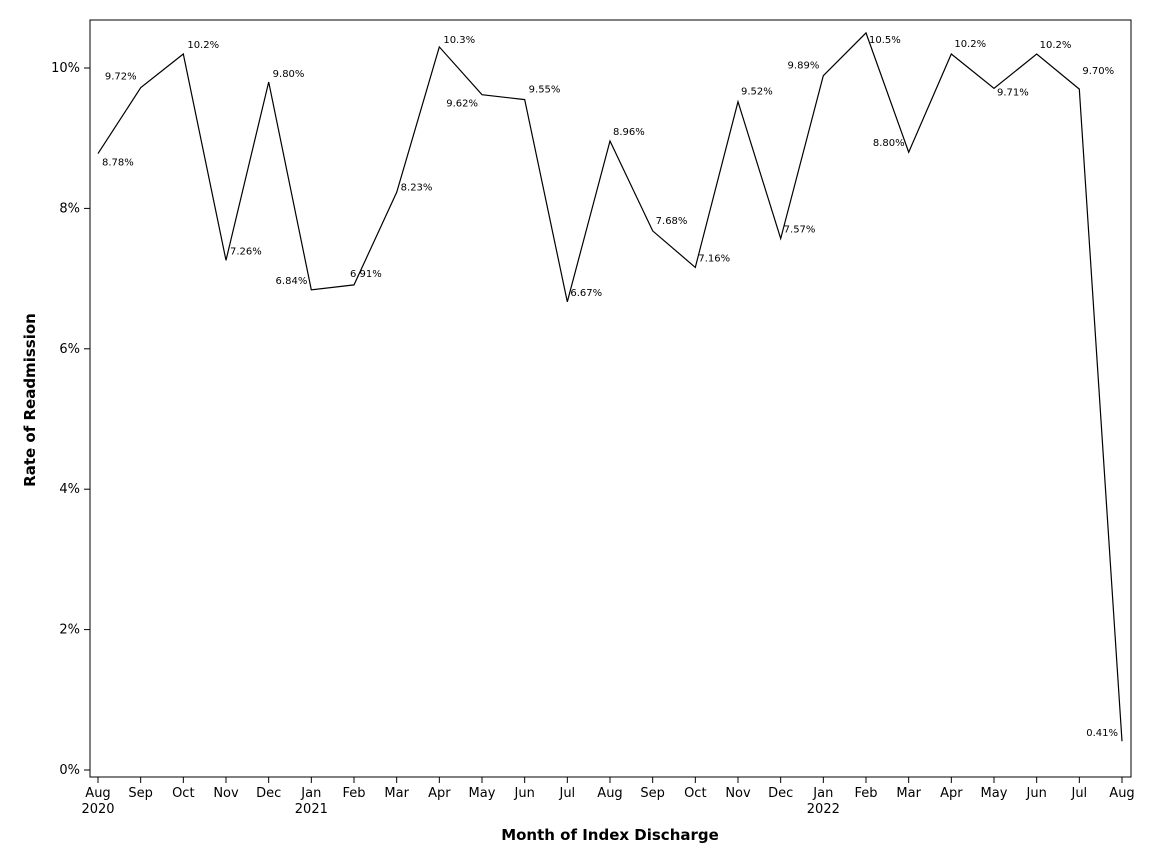 Image resolution: width=1152 pixels, height=864 pixels. I want to click on x-tick-year-label: 2020, so click(97, 809).